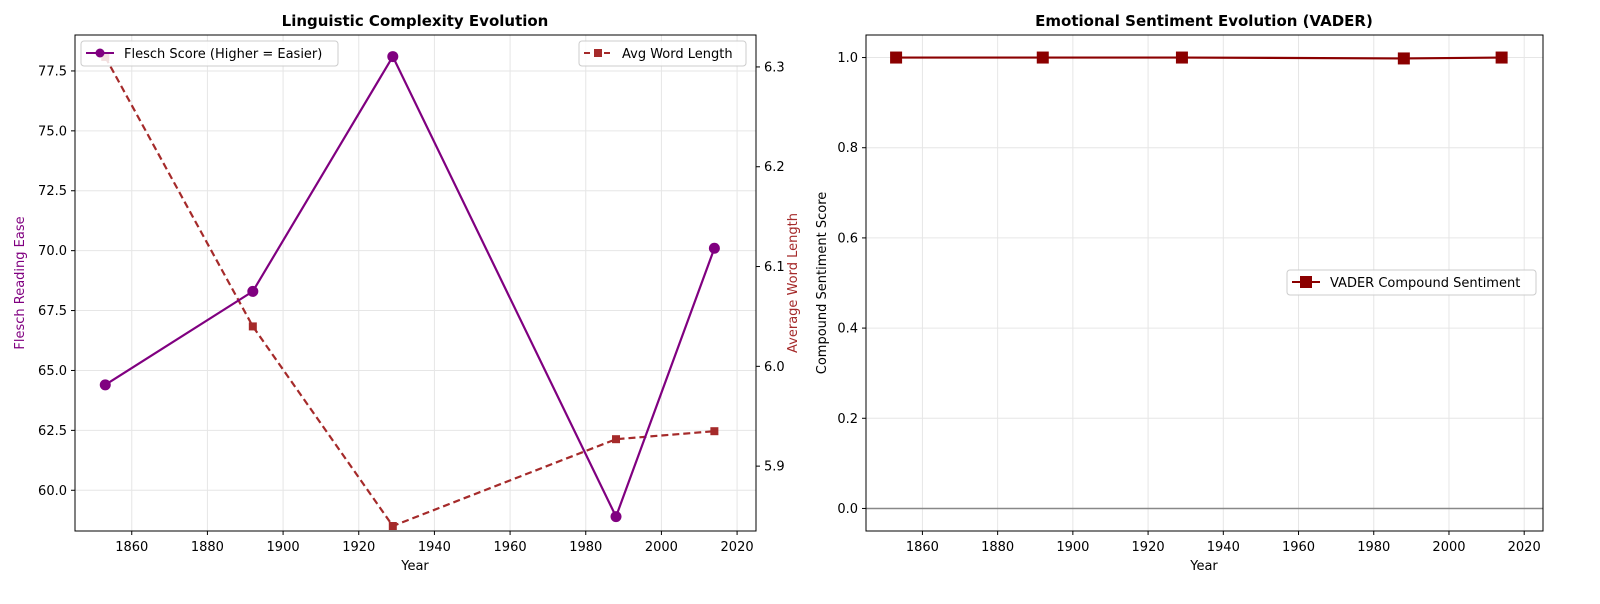 The image size is (1600, 604). I want to click on vader-sentiment-series, so click(1199, 58).